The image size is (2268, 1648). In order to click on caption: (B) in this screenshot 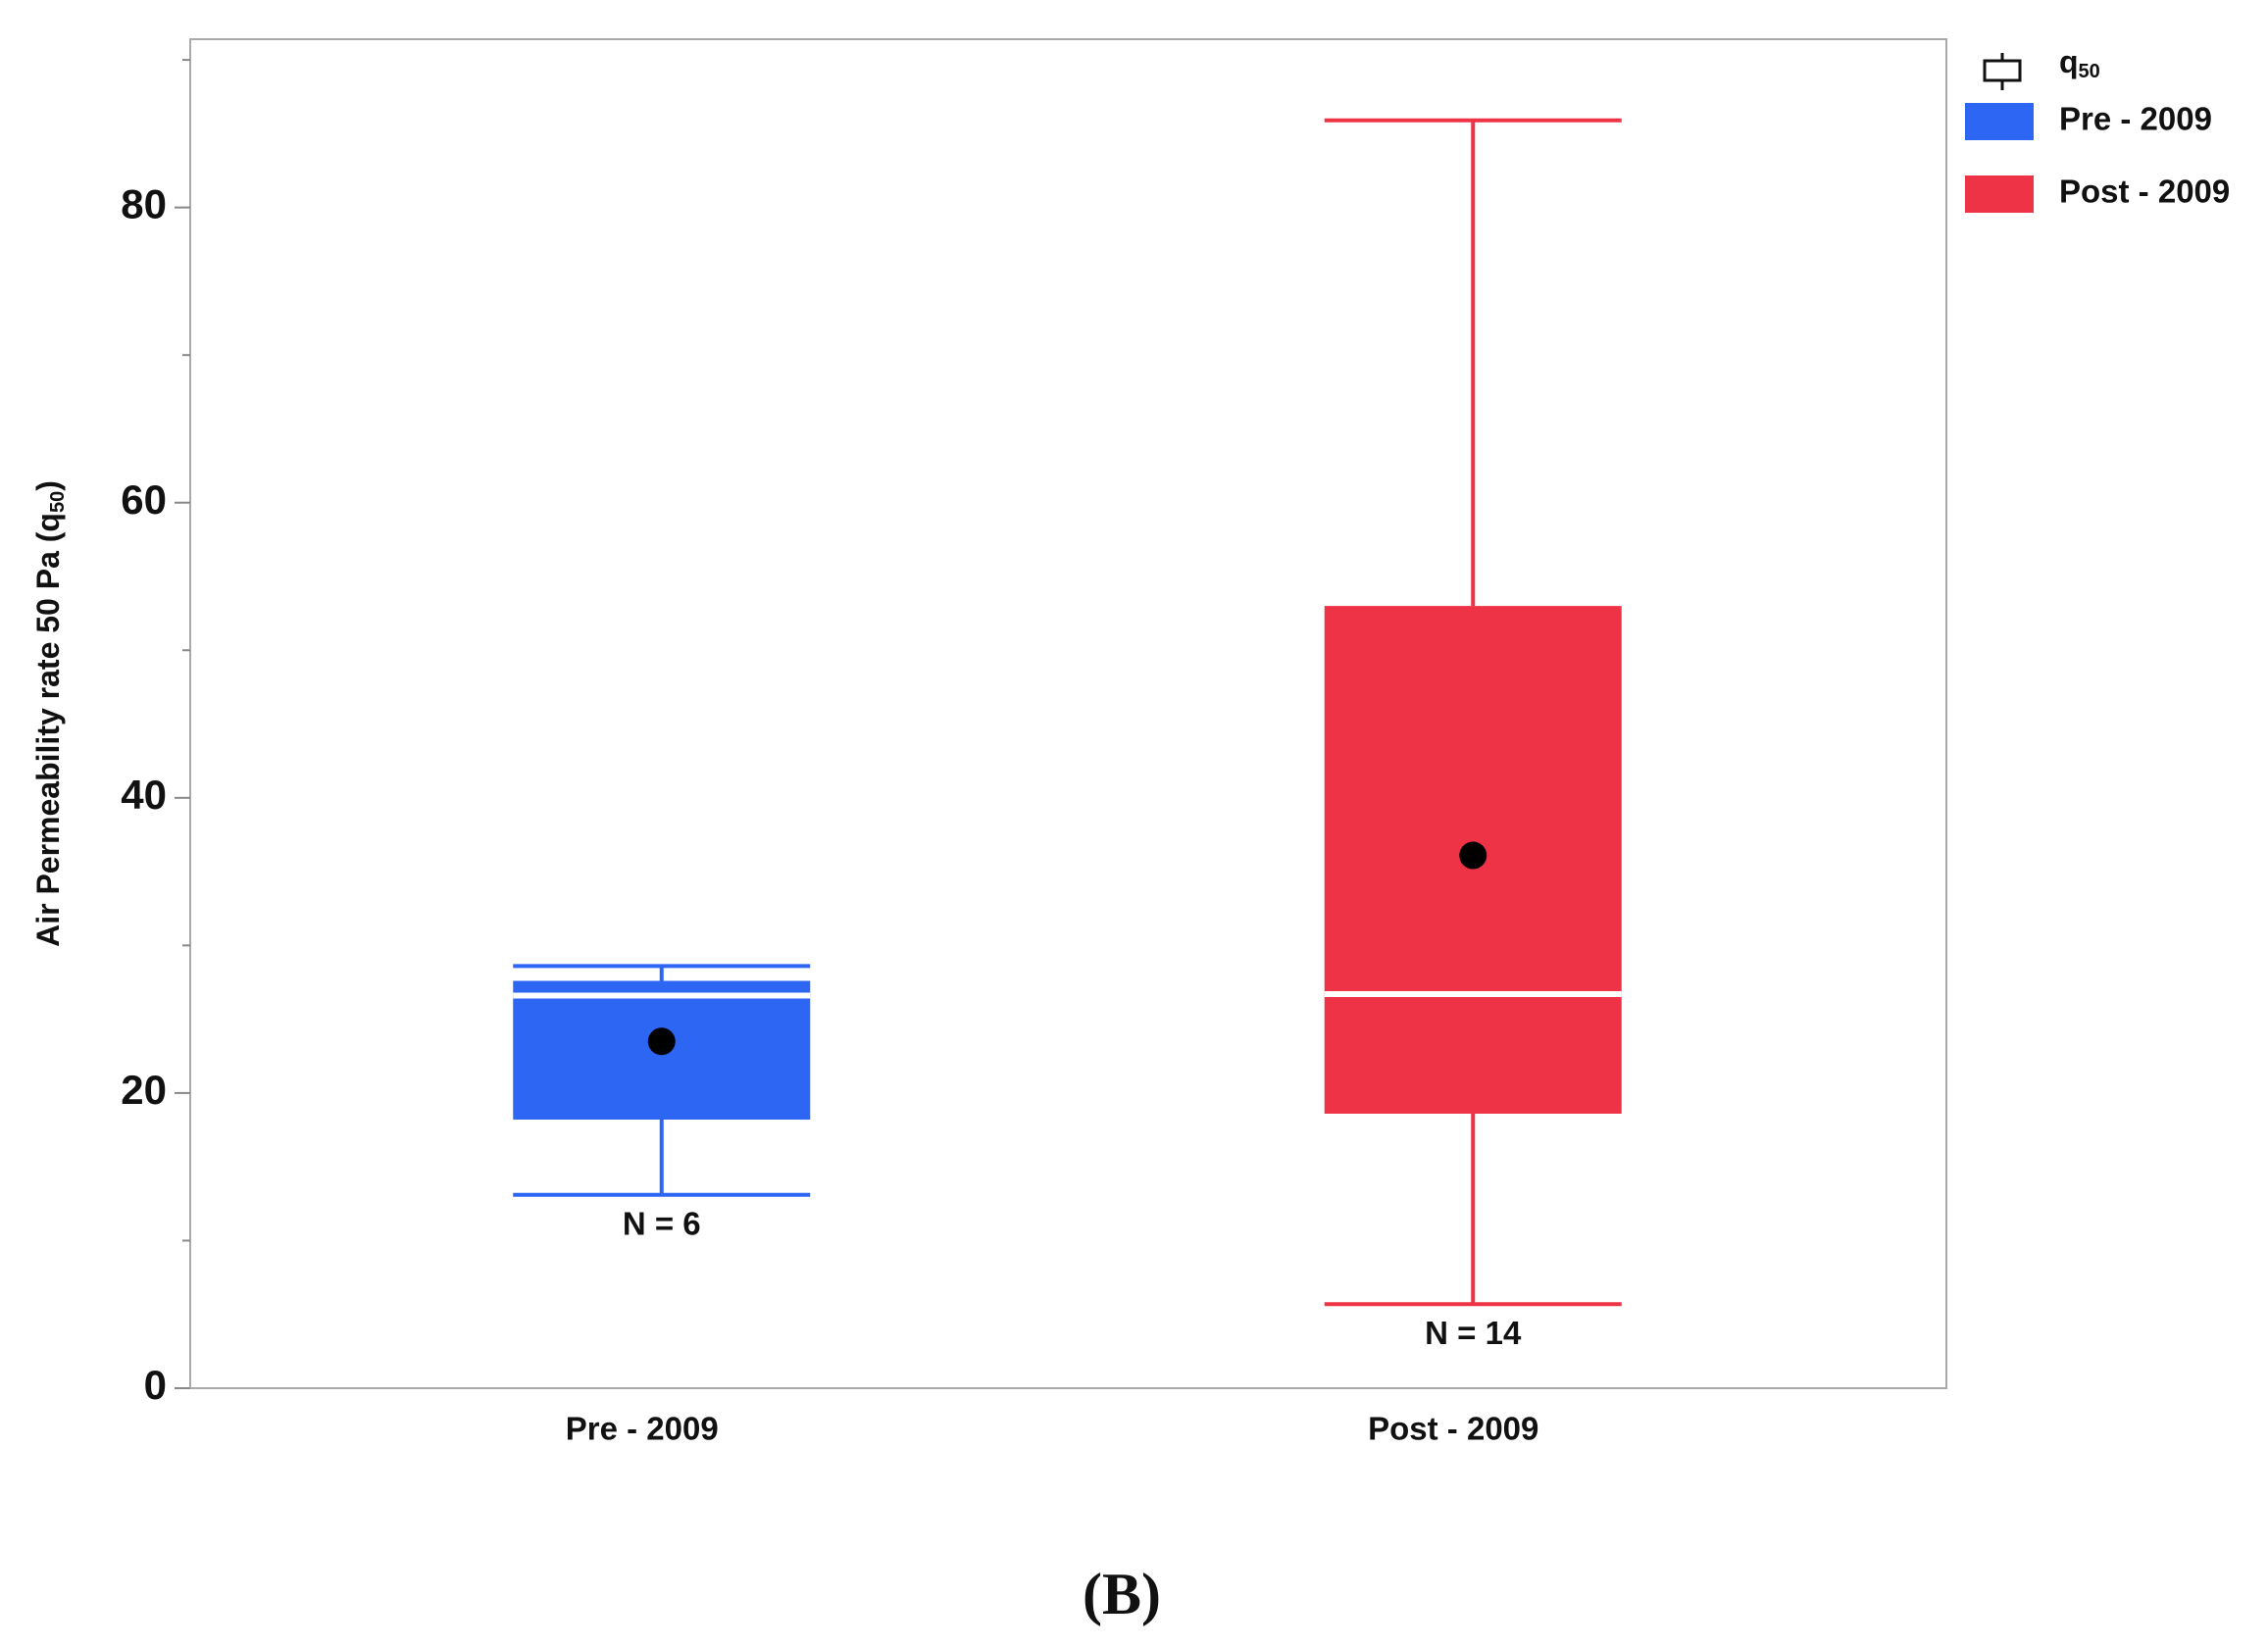, I will do `click(1122, 1594)`.